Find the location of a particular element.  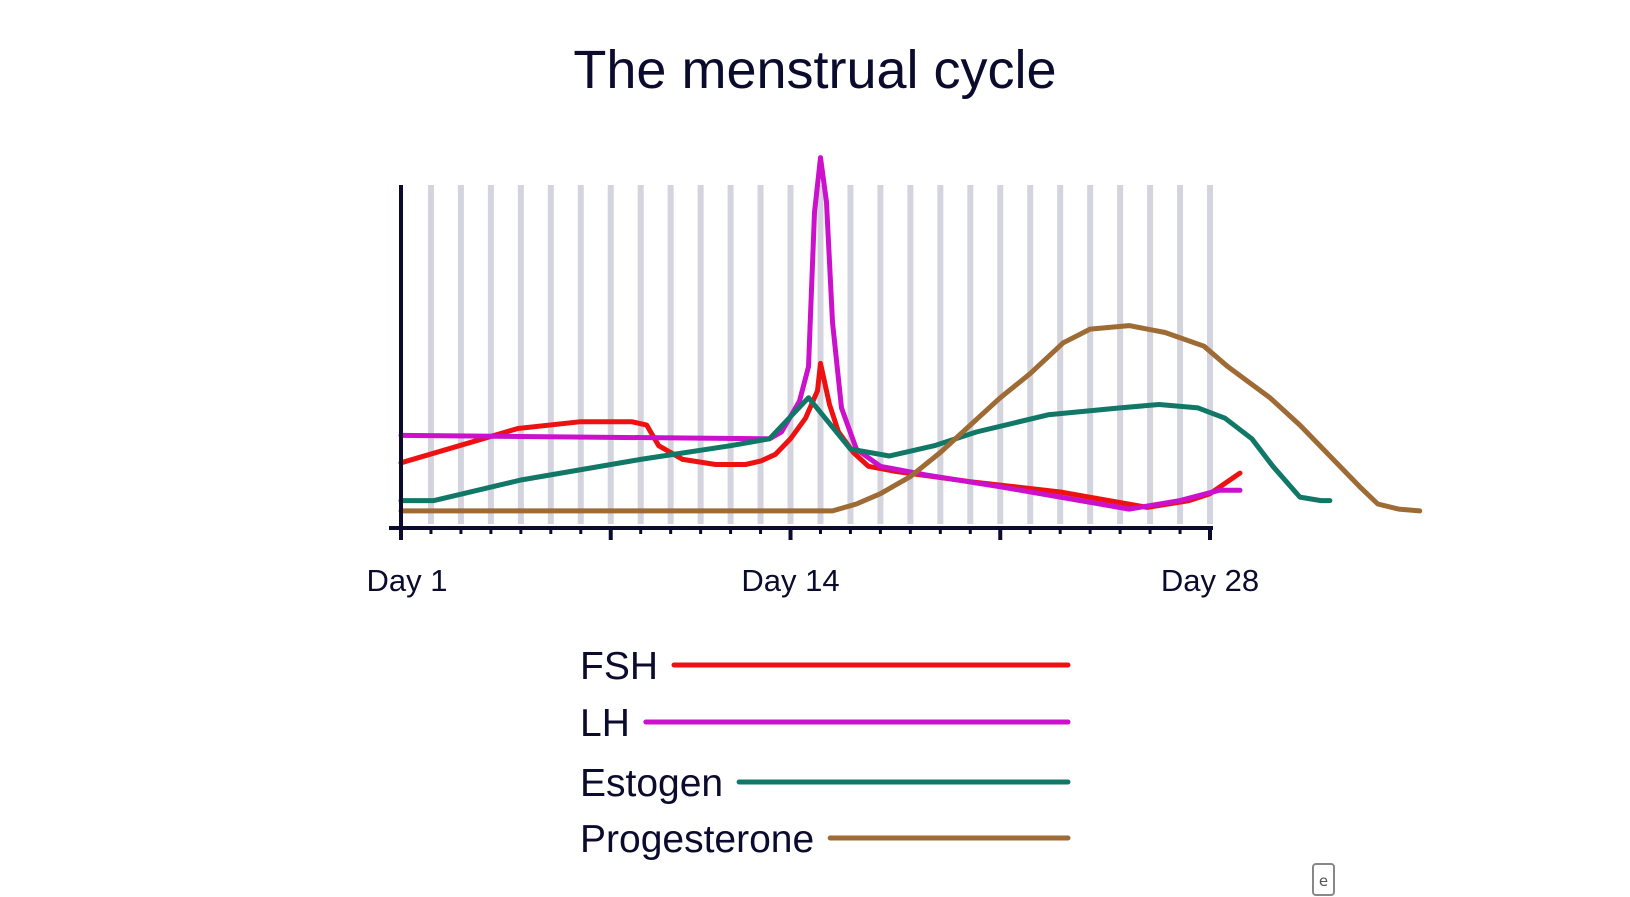

legend-item-lh: LH is located at coordinates (825, 723).